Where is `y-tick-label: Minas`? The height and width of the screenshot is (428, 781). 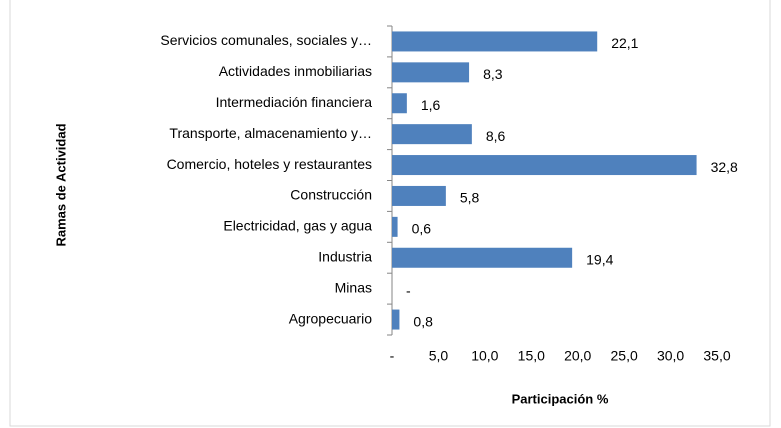 y-tick-label: Minas is located at coordinates (353, 287).